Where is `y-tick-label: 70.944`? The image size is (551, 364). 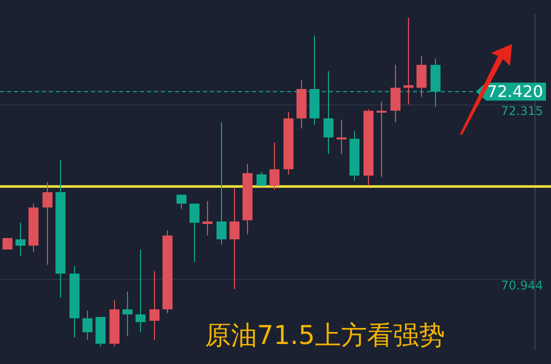 y-tick-label: 70.944 is located at coordinates (522, 285).